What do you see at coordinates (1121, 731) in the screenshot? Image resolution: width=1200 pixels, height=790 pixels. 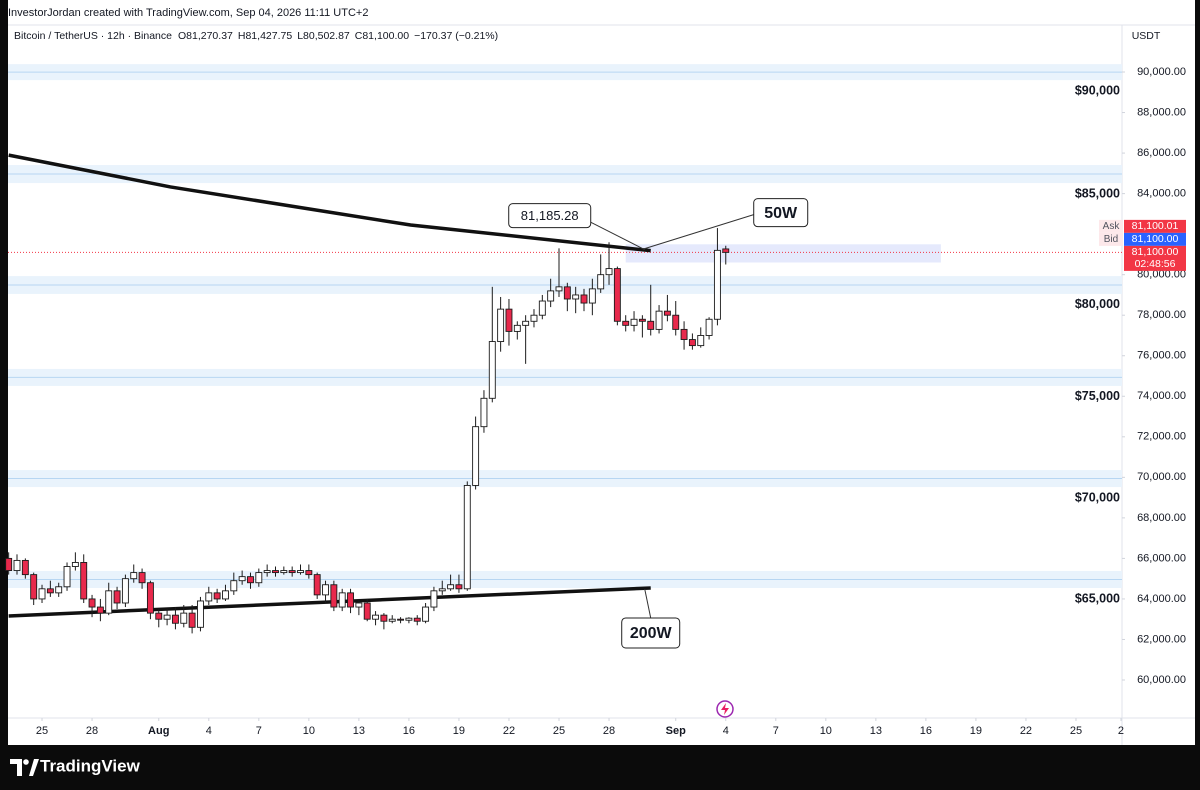 I see `x-tick-label: 2` at bounding box center [1121, 731].